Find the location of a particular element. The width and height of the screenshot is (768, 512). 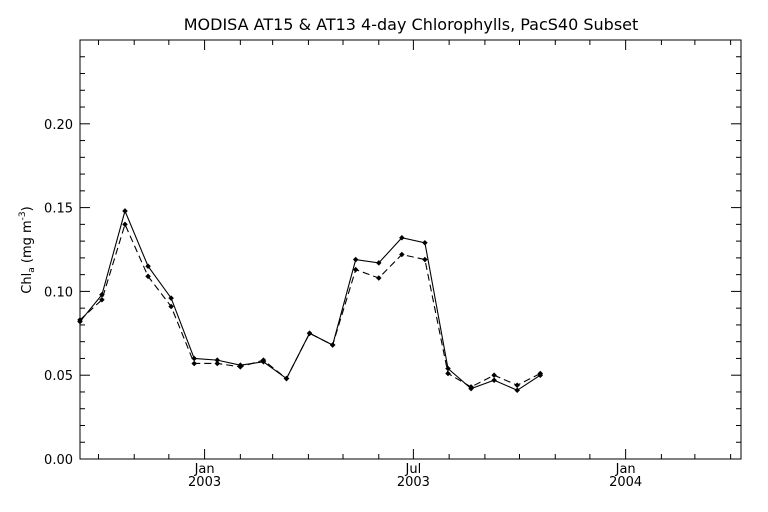

x-tick-label-year: 2004 is located at coordinates (625, 482).